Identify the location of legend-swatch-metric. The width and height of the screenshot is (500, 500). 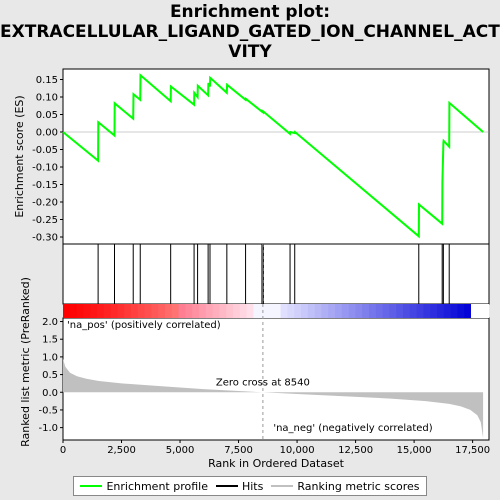
(282, 486).